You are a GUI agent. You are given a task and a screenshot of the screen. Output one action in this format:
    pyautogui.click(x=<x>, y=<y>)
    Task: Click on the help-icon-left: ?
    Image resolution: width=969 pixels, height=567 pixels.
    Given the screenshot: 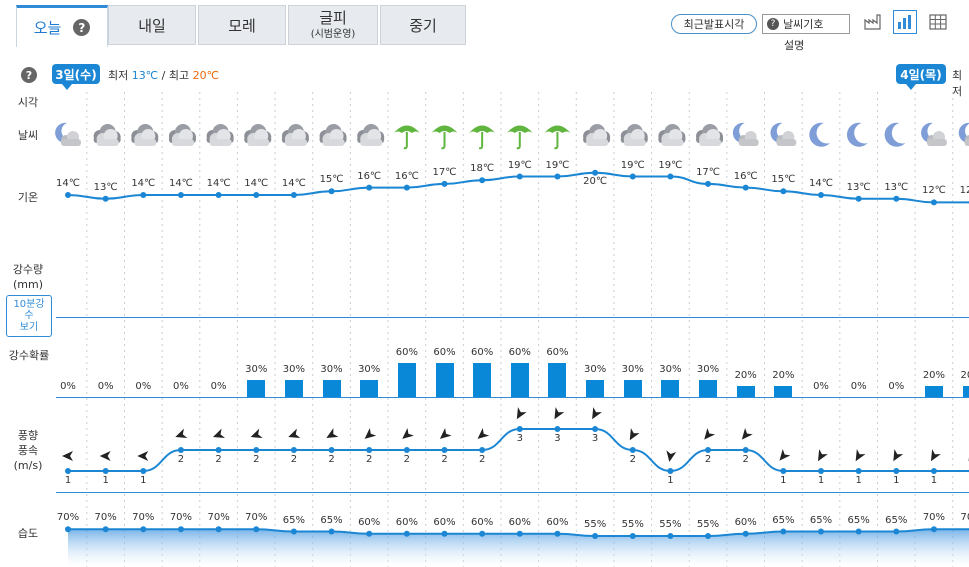 What is the action you would take?
    pyautogui.click(x=29, y=75)
    